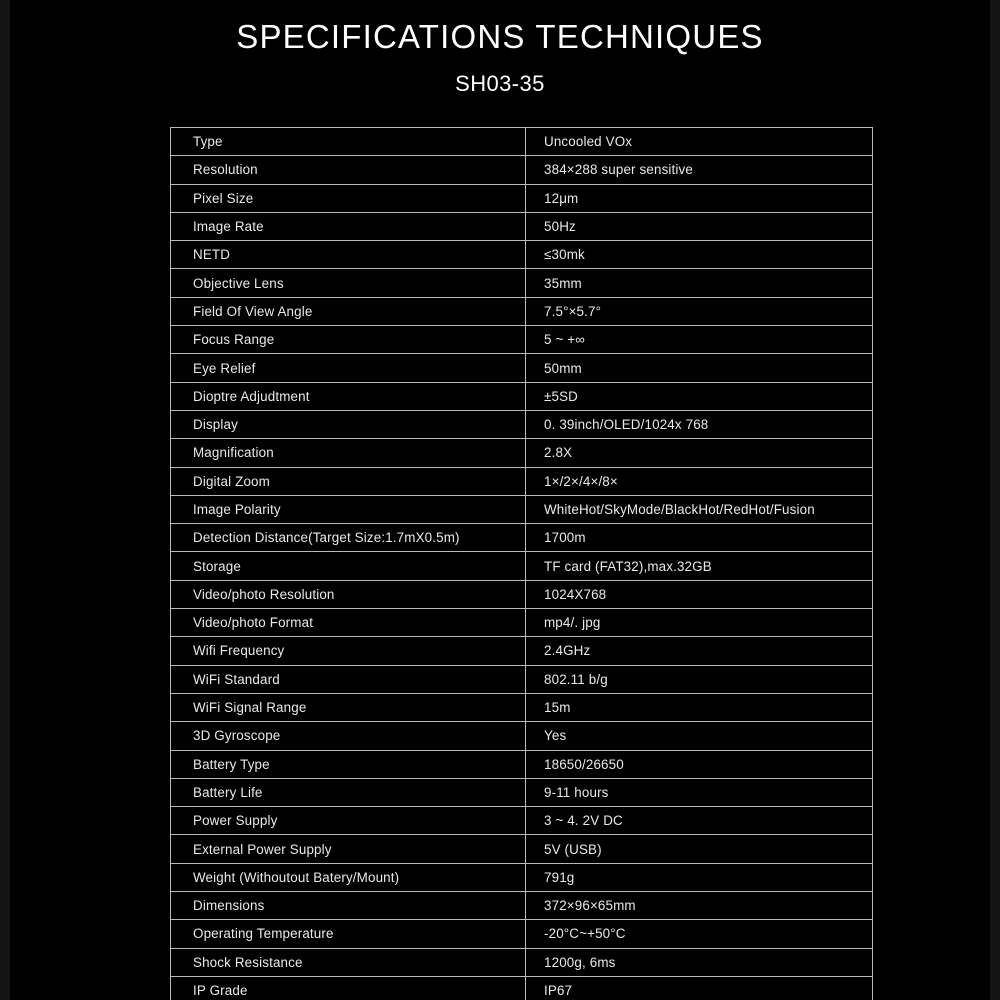 This screenshot has height=1000, width=1000. I want to click on table-row: Dimensions 372×96×65mm, so click(521, 906).